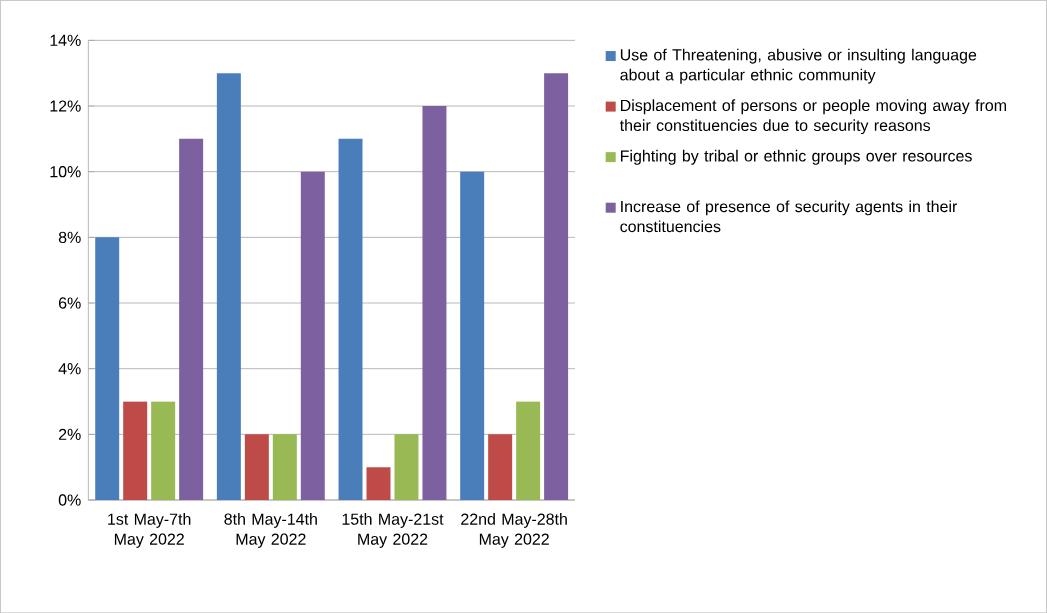 This screenshot has width=1047, height=613. What do you see at coordinates (798, 66) in the screenshot?
I see `legend-label: Use of Threatening, abusive or insulting language about a particular ethnic community` at bounding box center [798, 66].